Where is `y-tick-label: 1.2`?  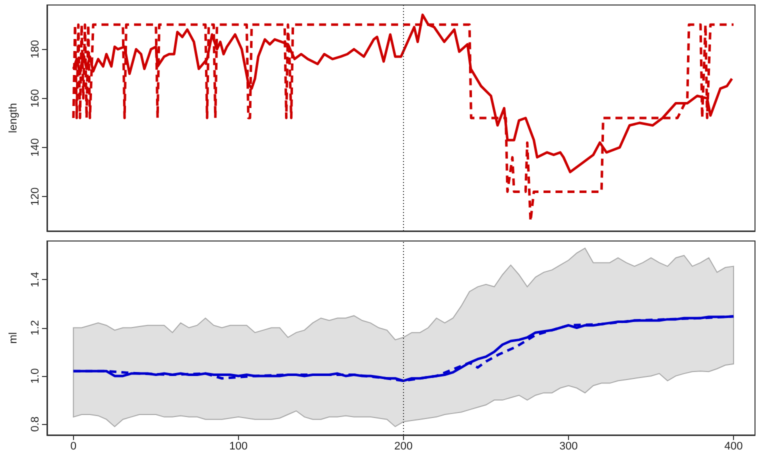 y-tick-label: 1.2 is located at coordinates (36, 328).